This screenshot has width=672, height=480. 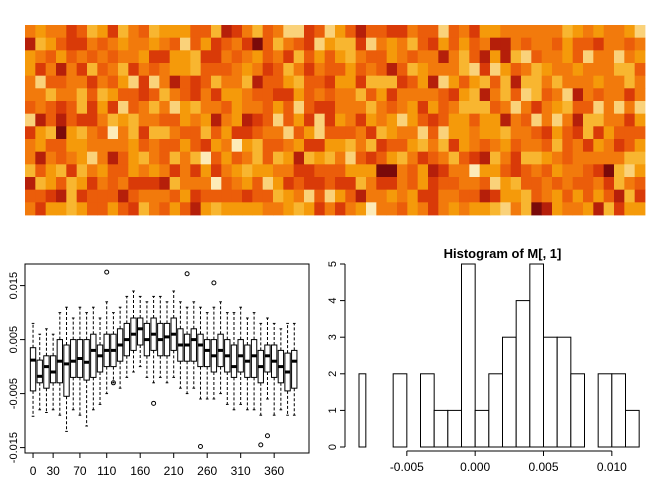 I want to click on boxplot-y-tick-label: 0.015, so click(x=14, y=286).